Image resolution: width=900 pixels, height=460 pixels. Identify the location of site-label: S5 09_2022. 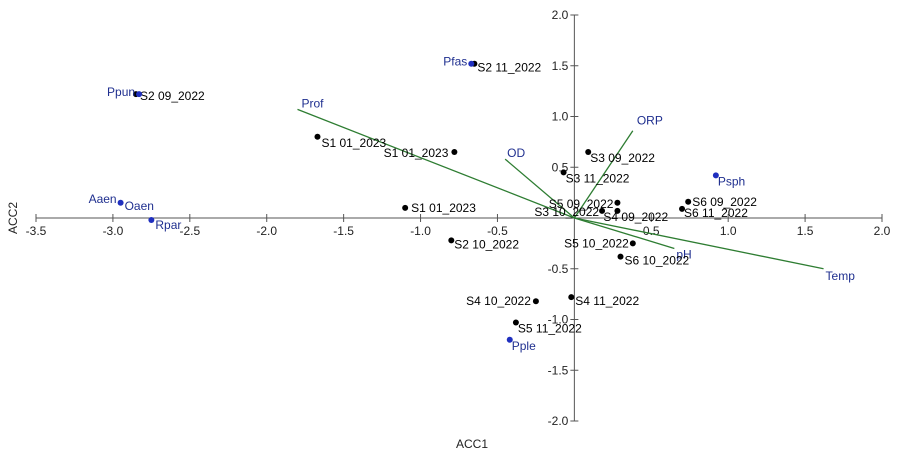
(581, 204).